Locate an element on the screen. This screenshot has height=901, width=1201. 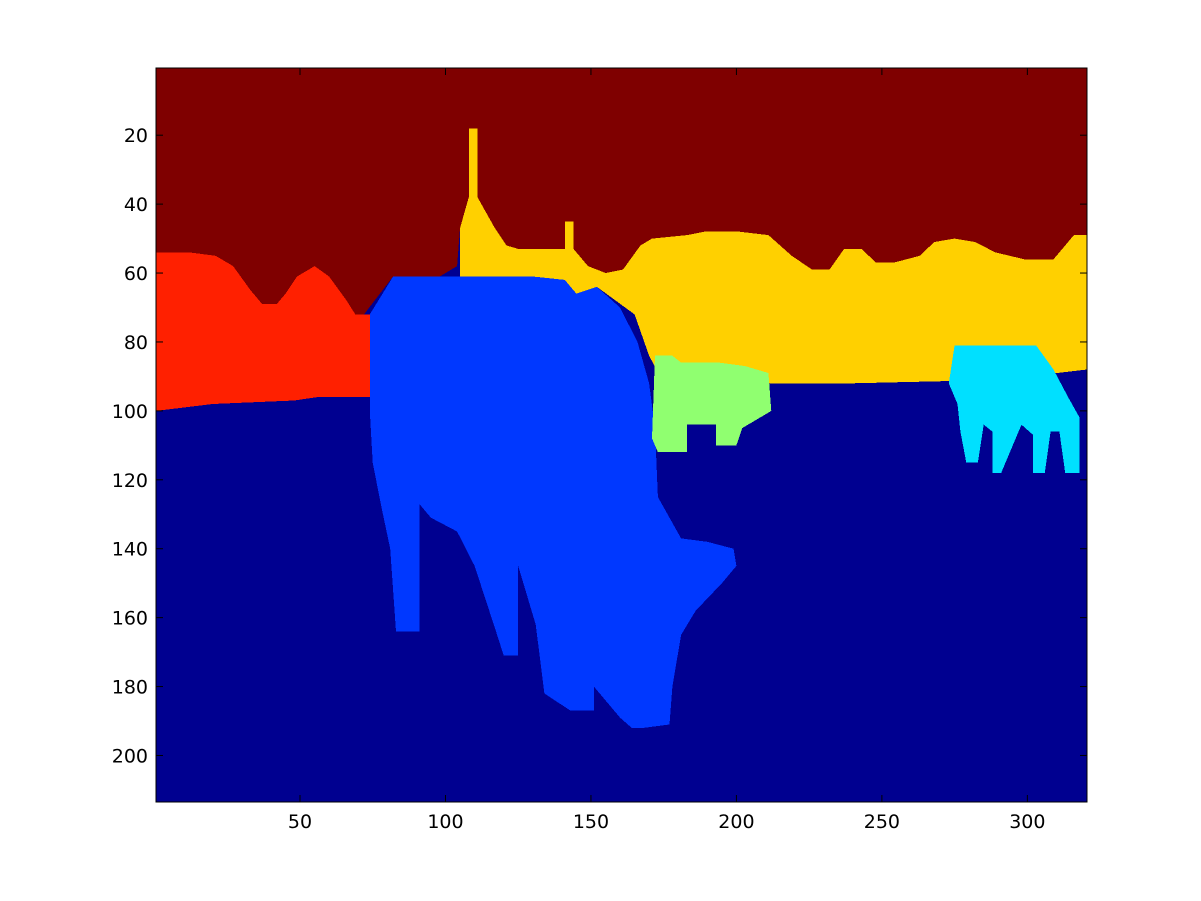
x-tick-label: 50 is located at coordinates (300, 822).